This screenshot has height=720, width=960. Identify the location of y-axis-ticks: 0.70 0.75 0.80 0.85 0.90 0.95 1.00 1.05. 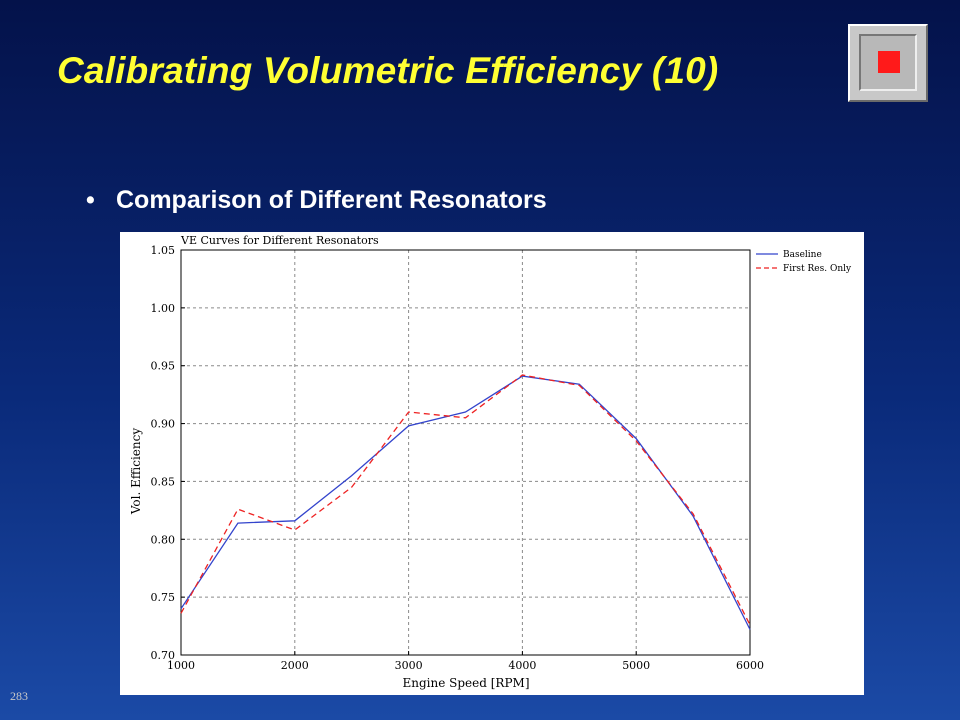
(168, 453).